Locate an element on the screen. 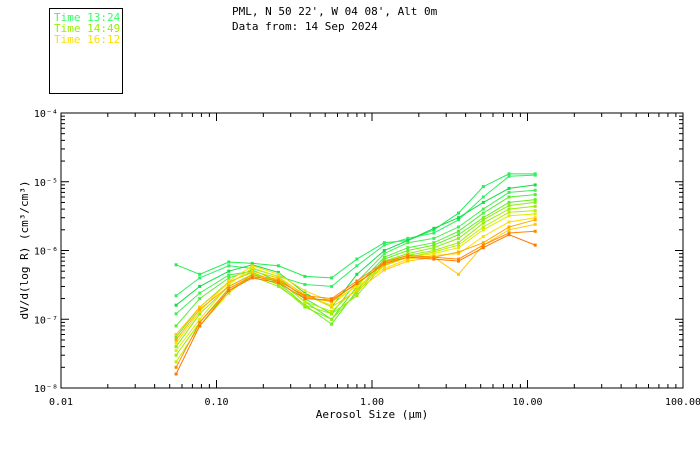  x-tick-label: 1.00 is located at coordinates (372, 402).